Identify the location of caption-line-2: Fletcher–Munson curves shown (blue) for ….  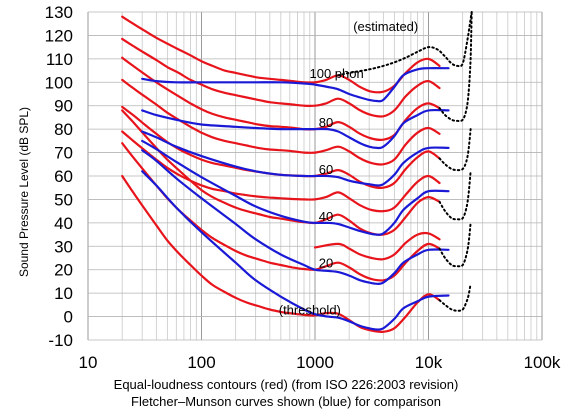
(286, 401).